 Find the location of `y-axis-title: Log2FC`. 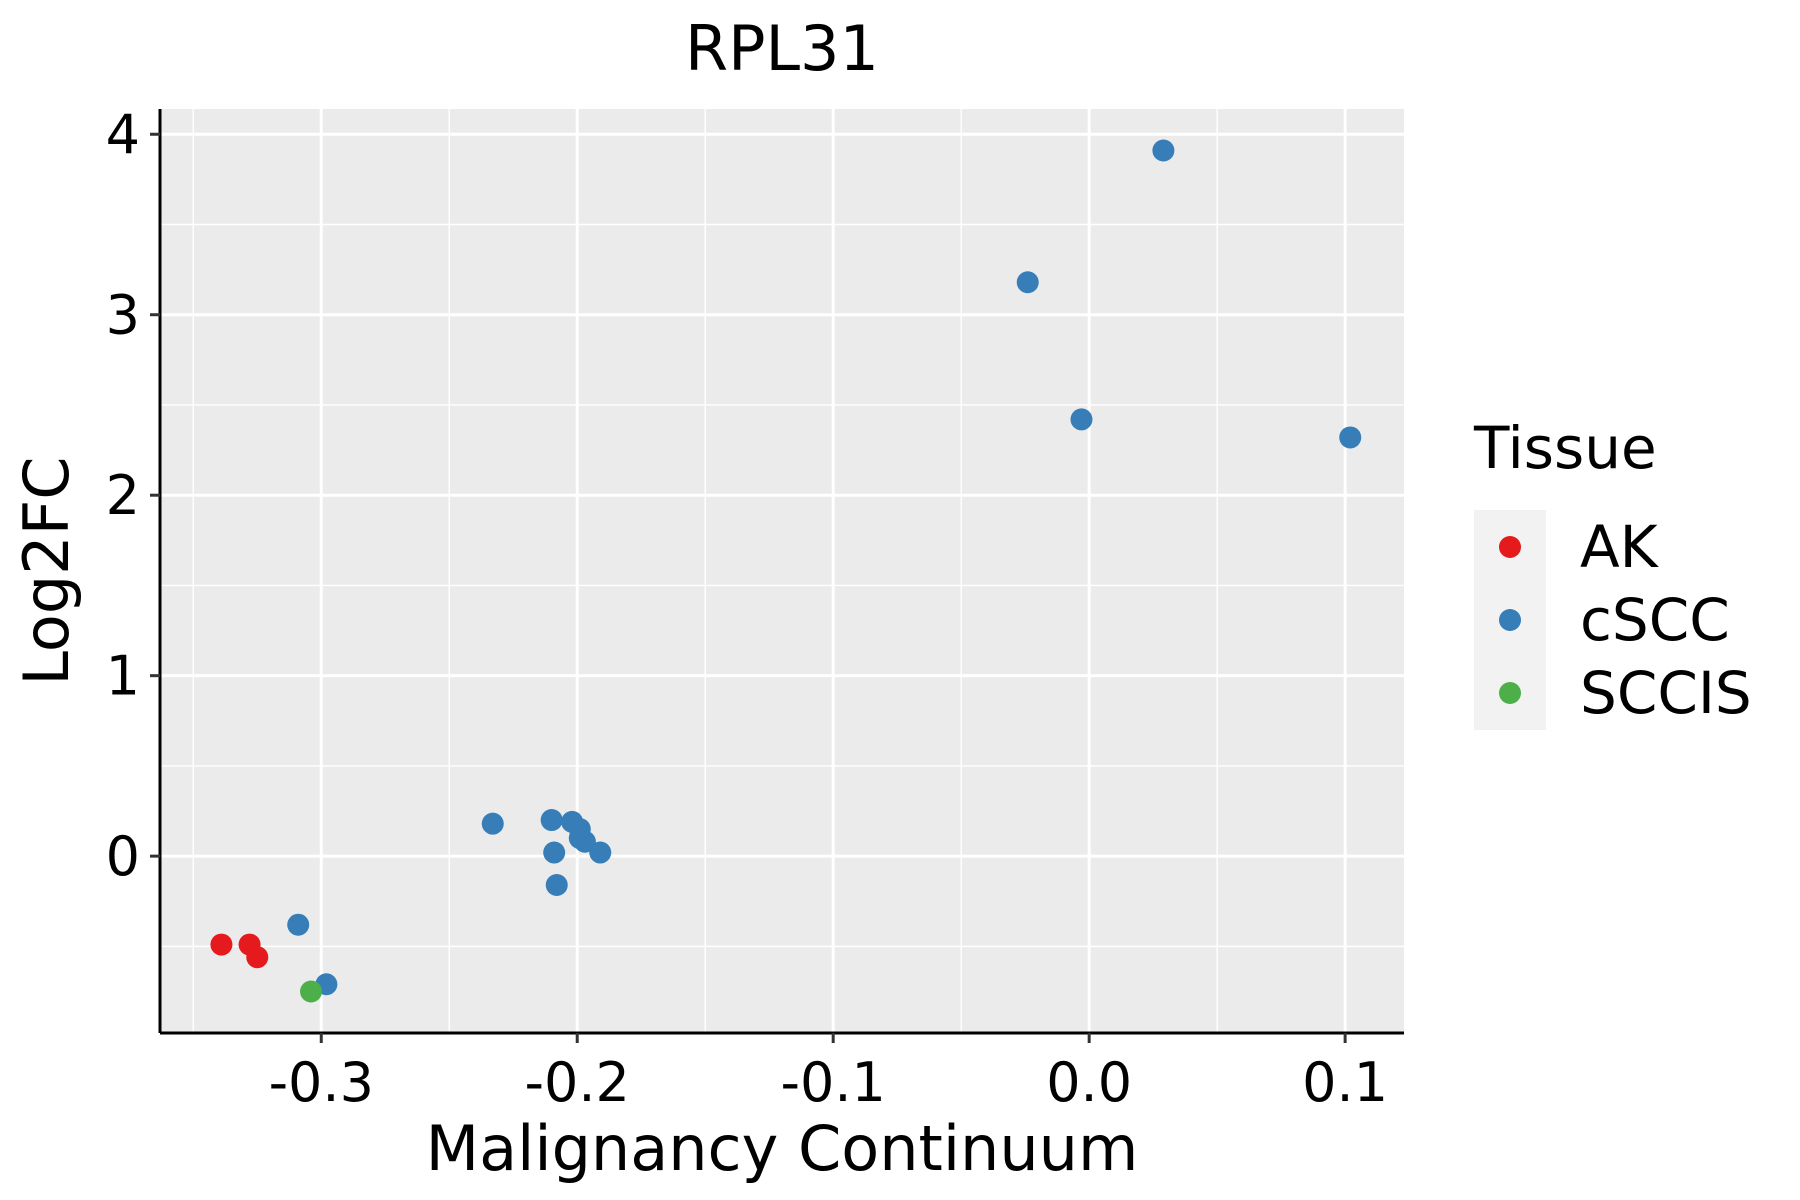

y-axis-title: Log2FC is located at coordinates (46, 570).